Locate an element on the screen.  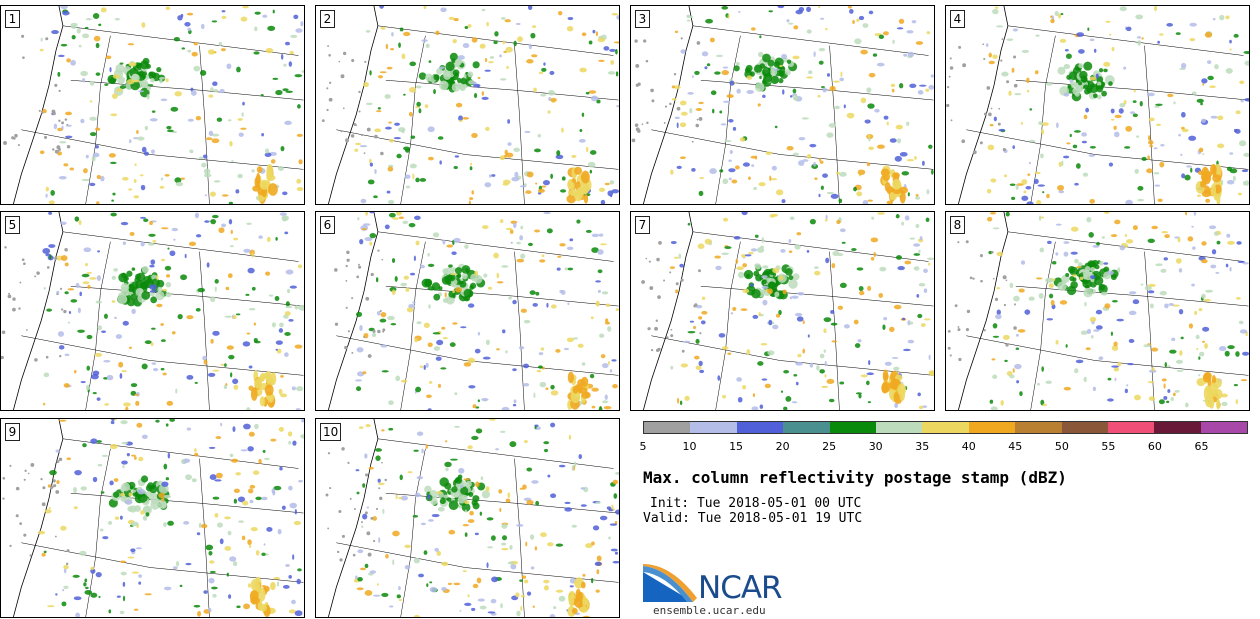
member-panel-5: 5 is located at coordinates (152, 311).